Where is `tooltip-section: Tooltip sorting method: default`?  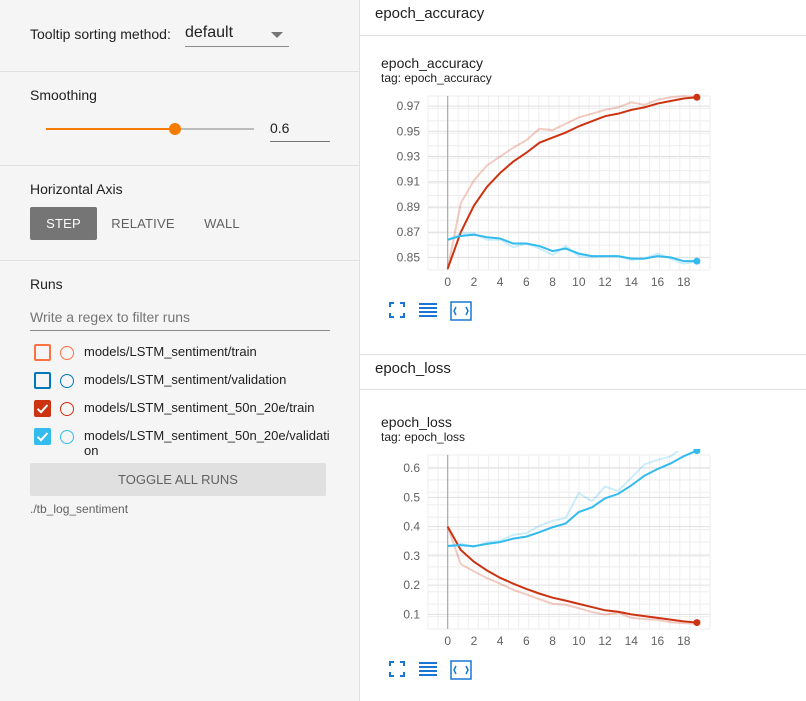 tooltip-section: Tooltip sorting method: default is located at coordinates (180, 36).